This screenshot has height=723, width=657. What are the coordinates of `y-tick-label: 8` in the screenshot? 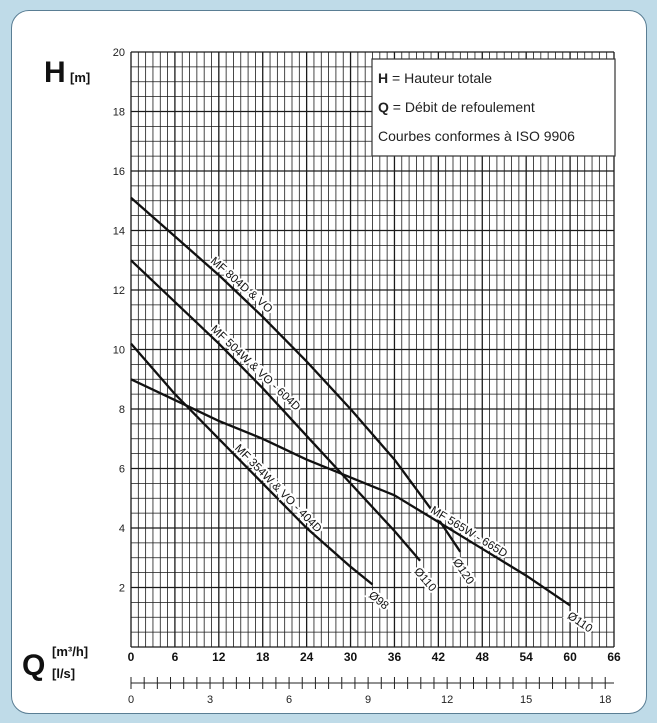 It's located at (122, 410).